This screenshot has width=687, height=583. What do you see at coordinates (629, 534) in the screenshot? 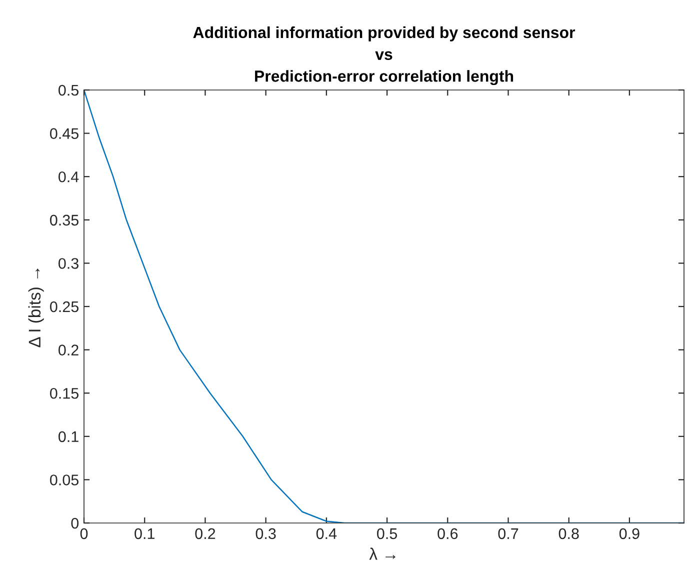
I see `x-tick-label: 0.9` at bounding box center [629, 534].